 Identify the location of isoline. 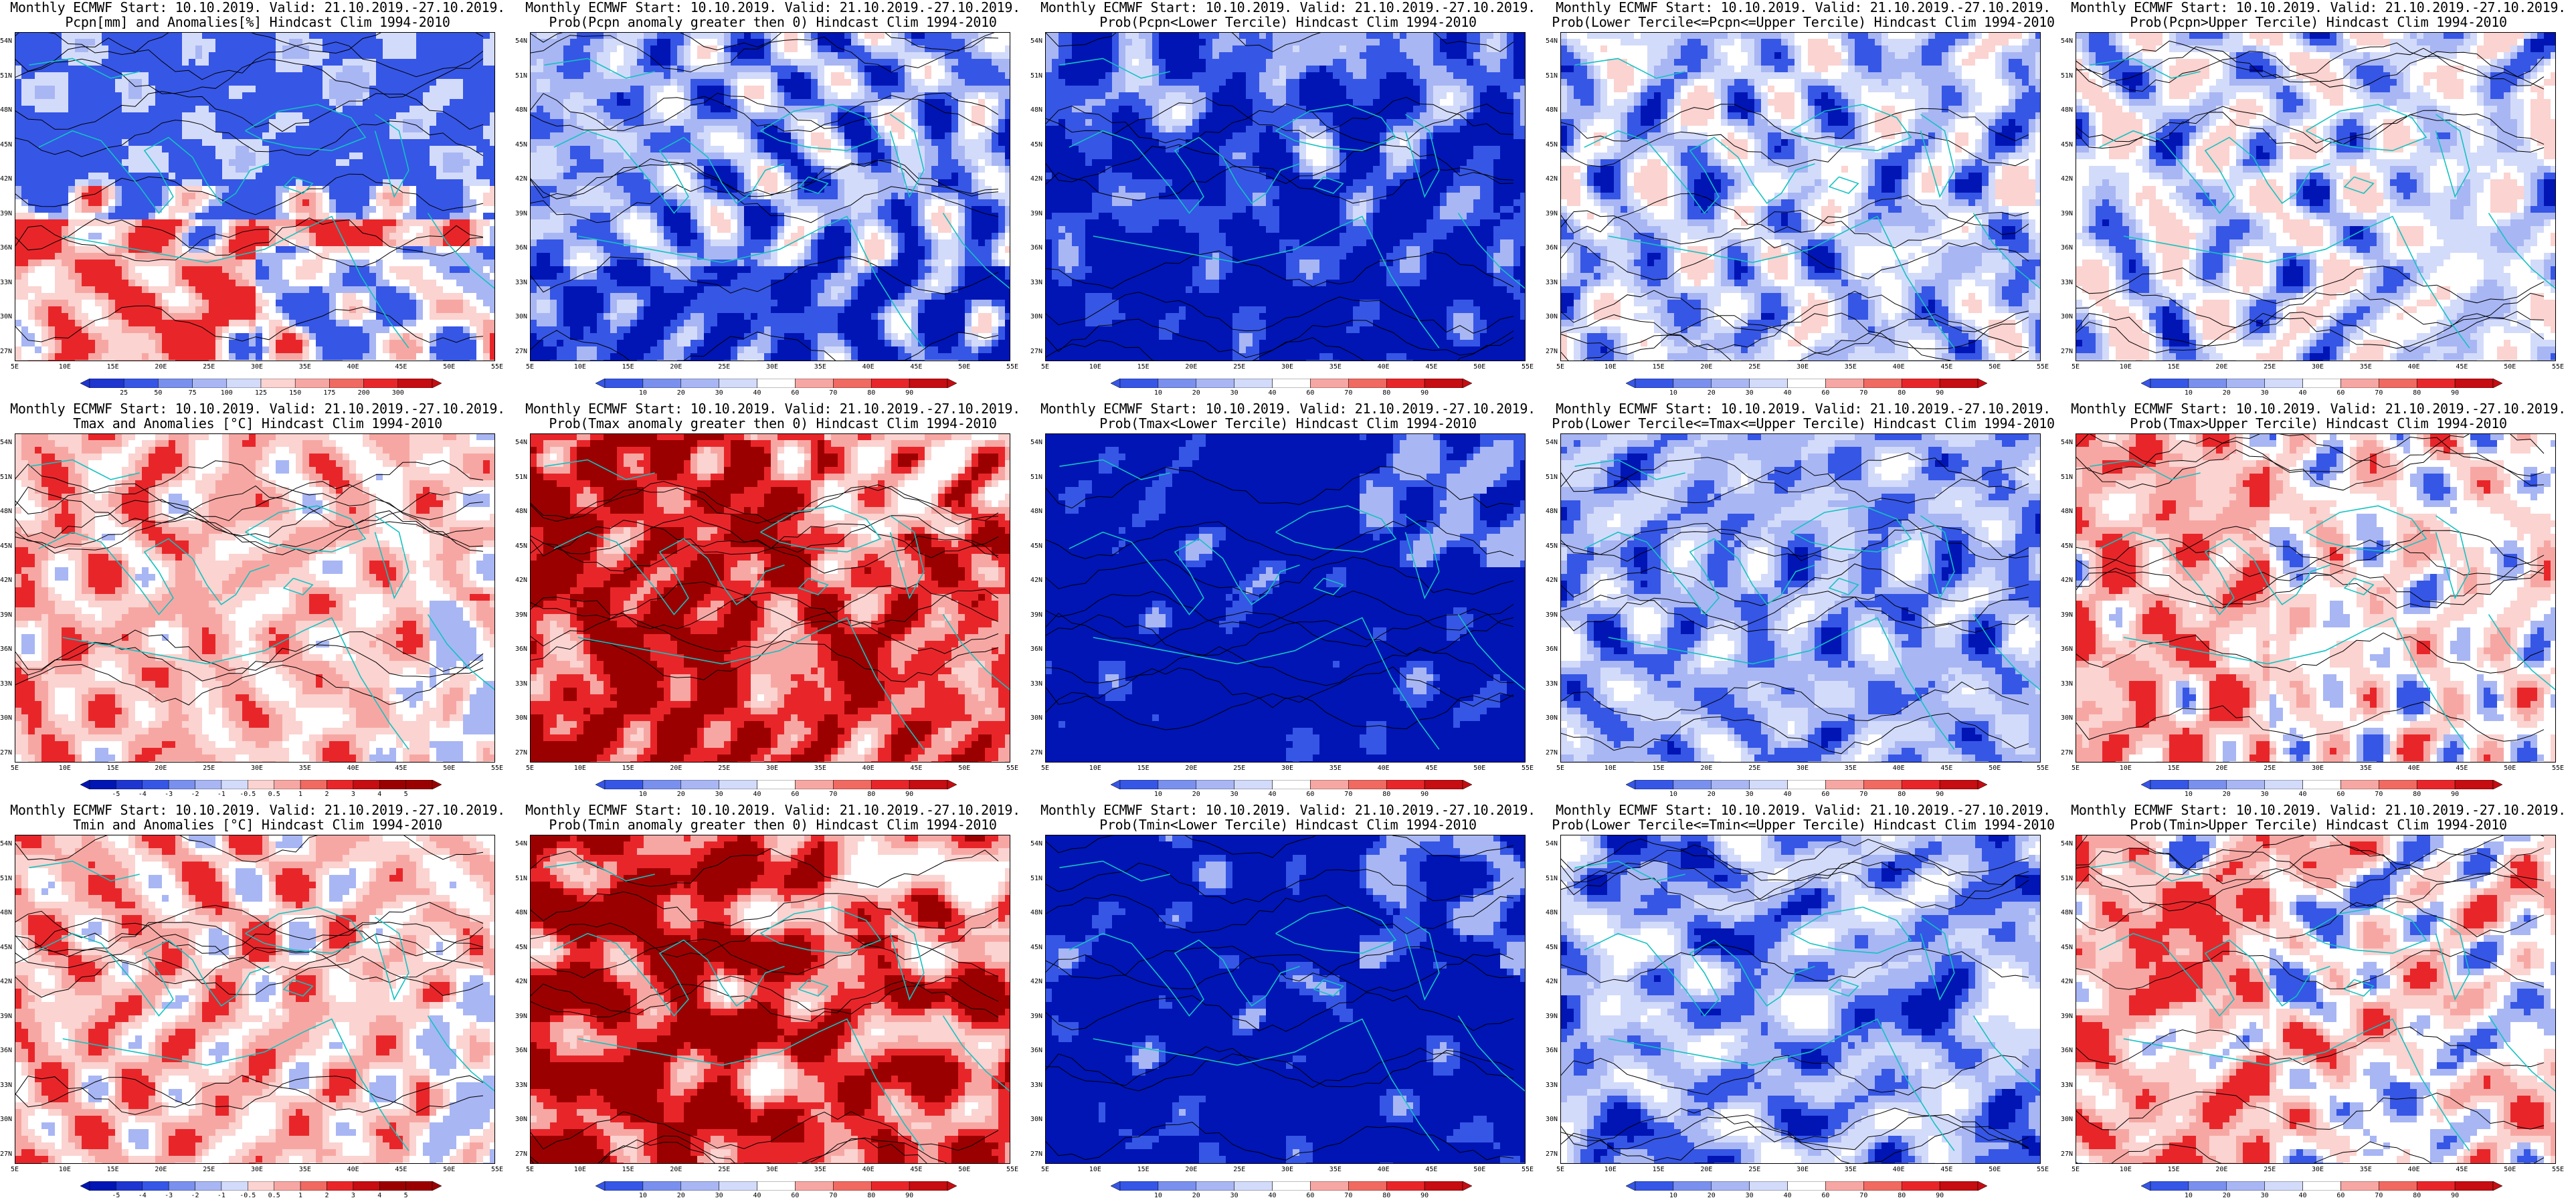
(249, 194).